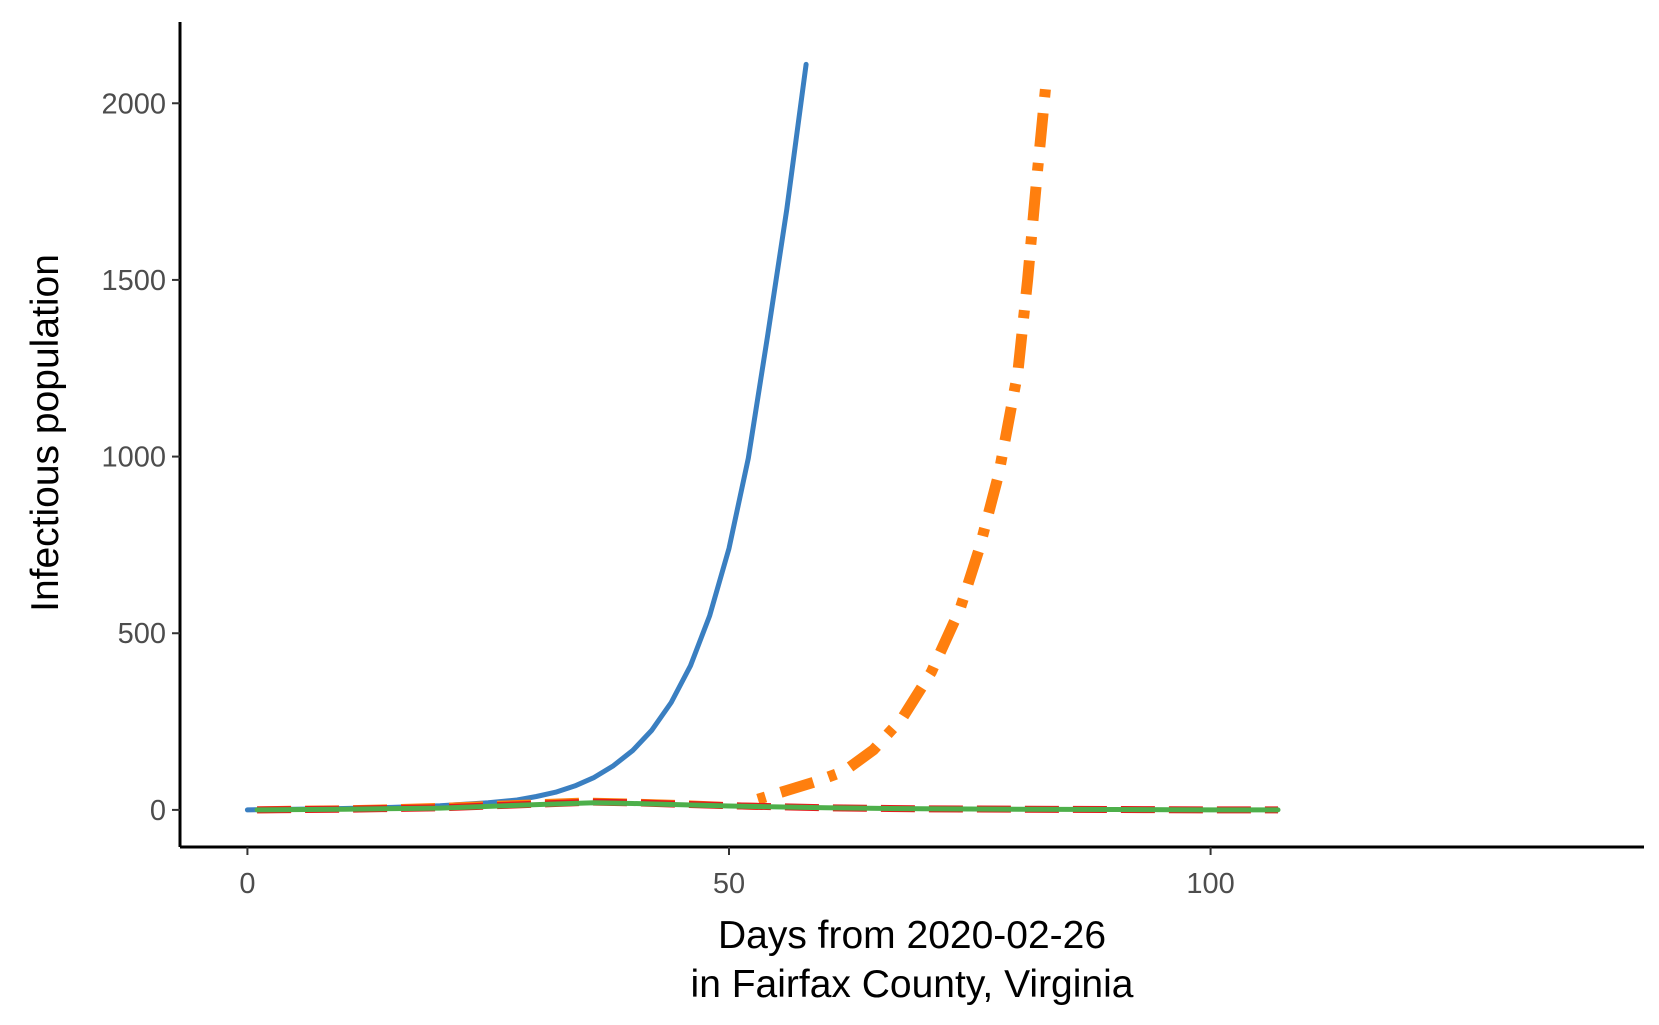 The image size is (1659, 1025). What do you see at coordinates (142, 634) in the screenshot?
I see `y-tick-label: 500` at bounding box center [142, 634].